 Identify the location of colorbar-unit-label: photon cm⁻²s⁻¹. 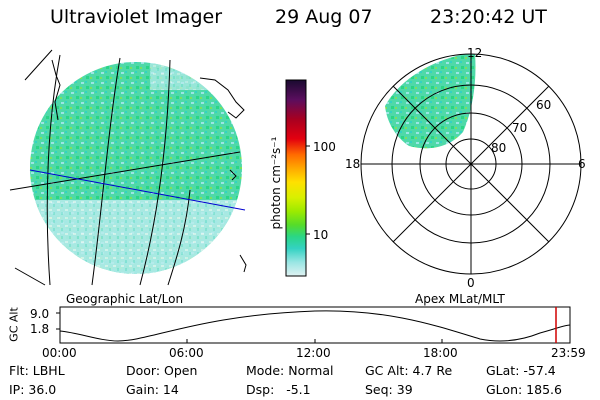
(276, 183).